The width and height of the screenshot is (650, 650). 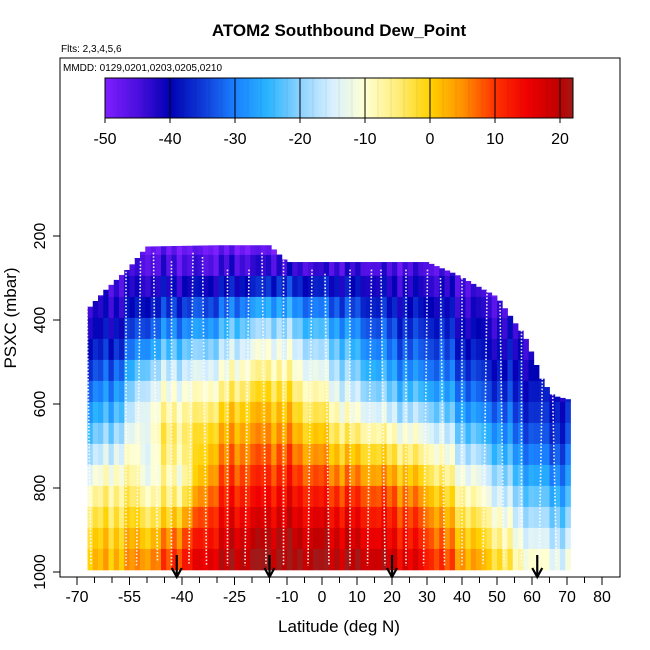 What do you see at coordinates (104, 139) in the screenshot?
I see `colorbar-tick-label: -50` at bounding box center [104, 139].